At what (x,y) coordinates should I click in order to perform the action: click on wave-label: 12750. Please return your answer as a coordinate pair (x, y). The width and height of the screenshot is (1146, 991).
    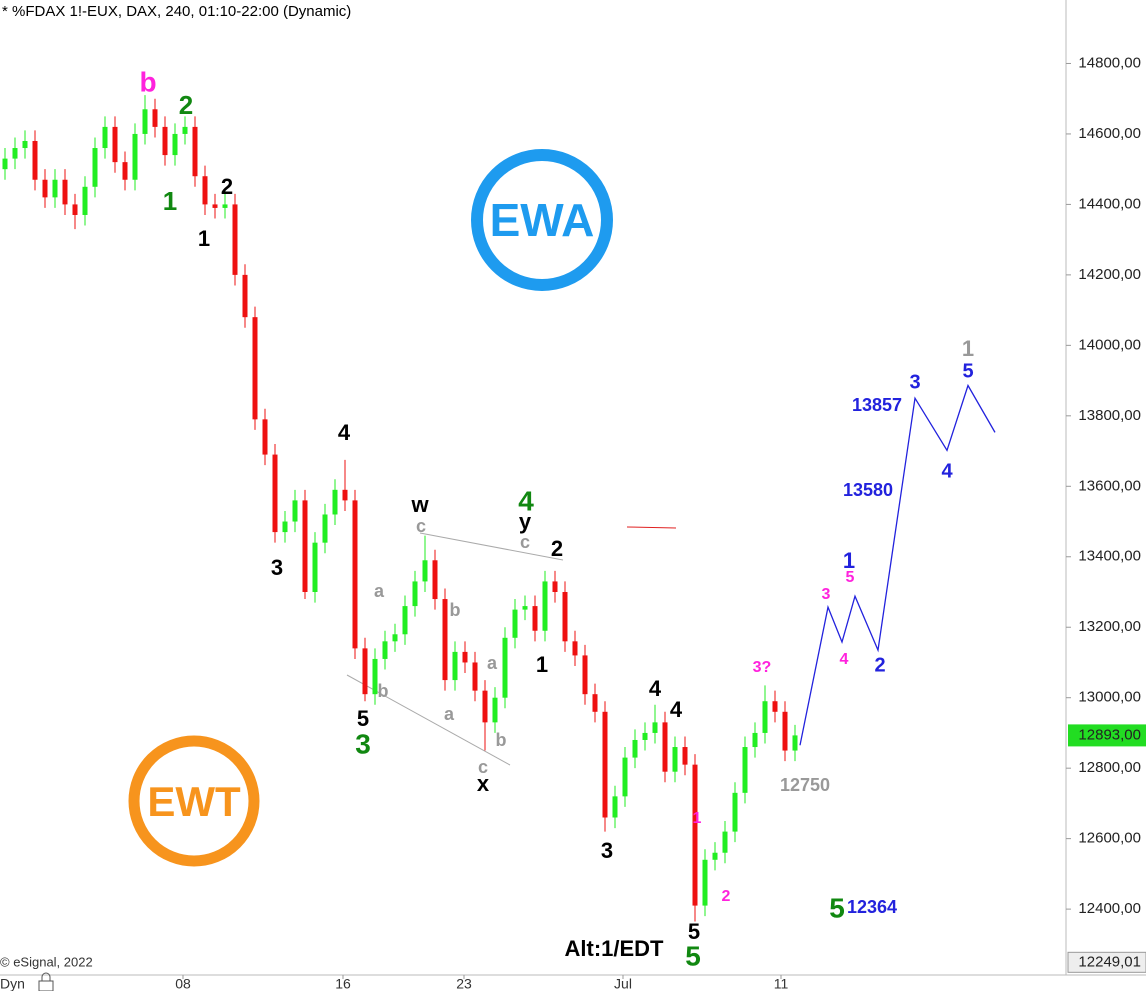
    Looking at the image, I should click on (805, 785).